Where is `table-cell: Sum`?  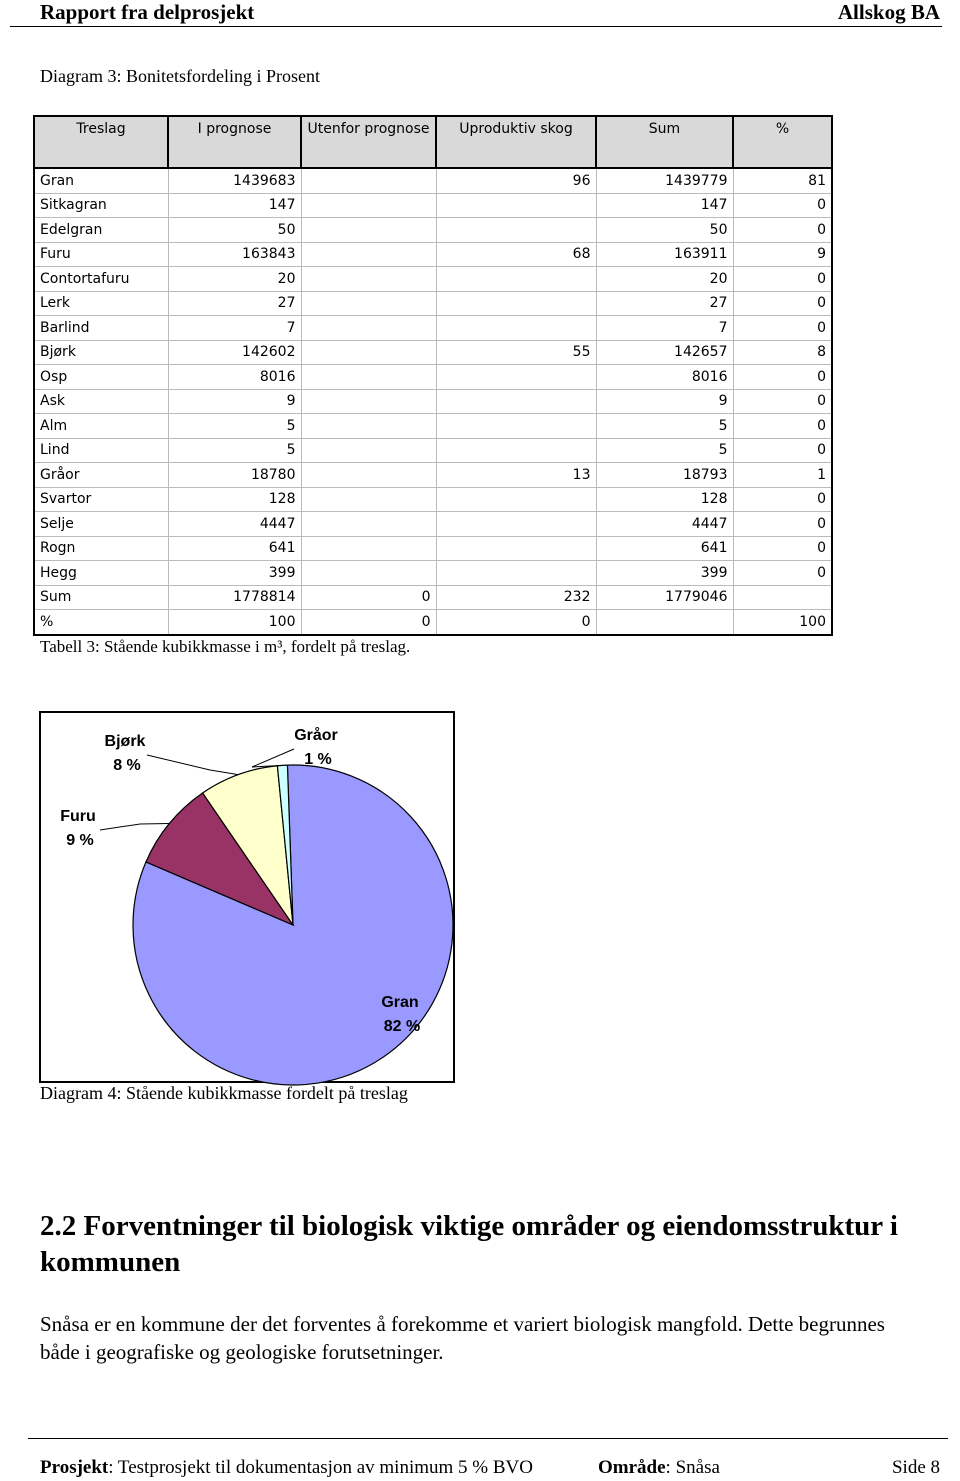
table-cell: Sum is located at coordinates (101, 597).